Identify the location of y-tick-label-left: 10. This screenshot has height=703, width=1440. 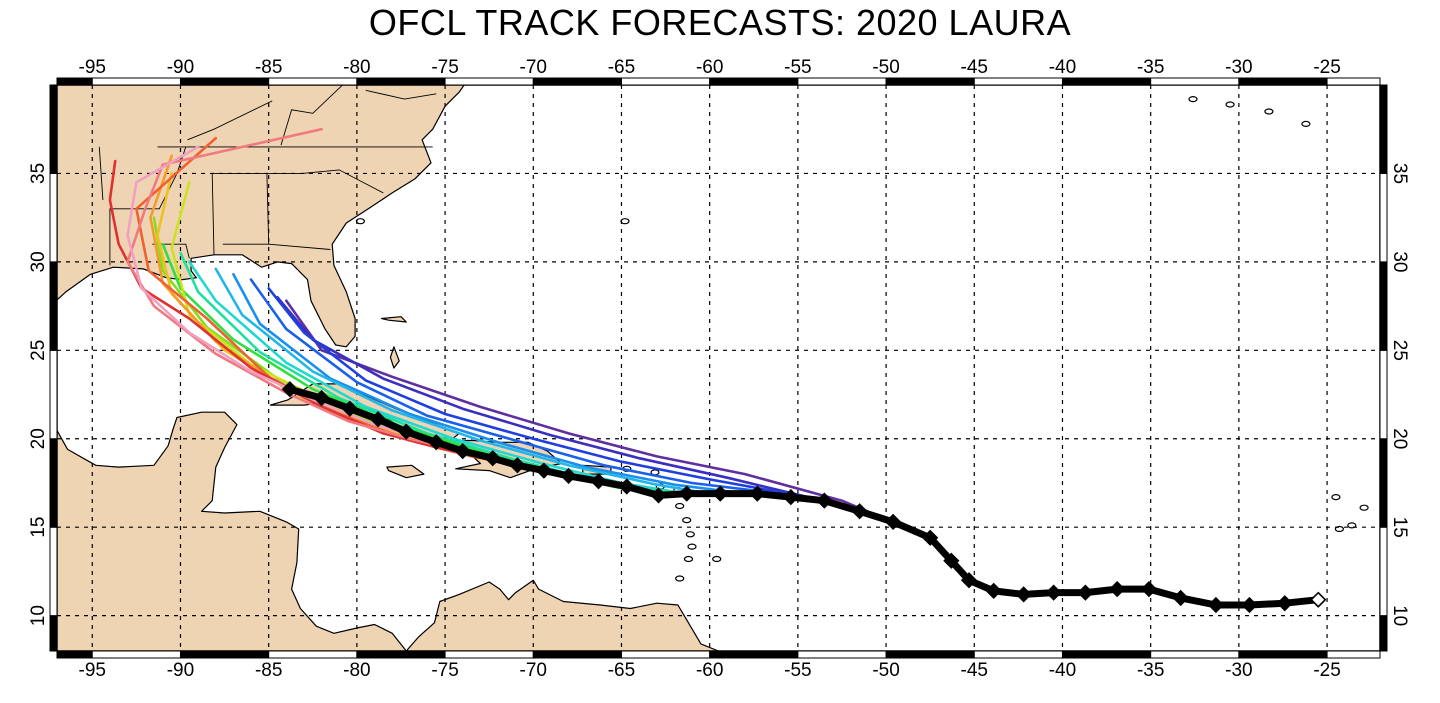
(38, 615).